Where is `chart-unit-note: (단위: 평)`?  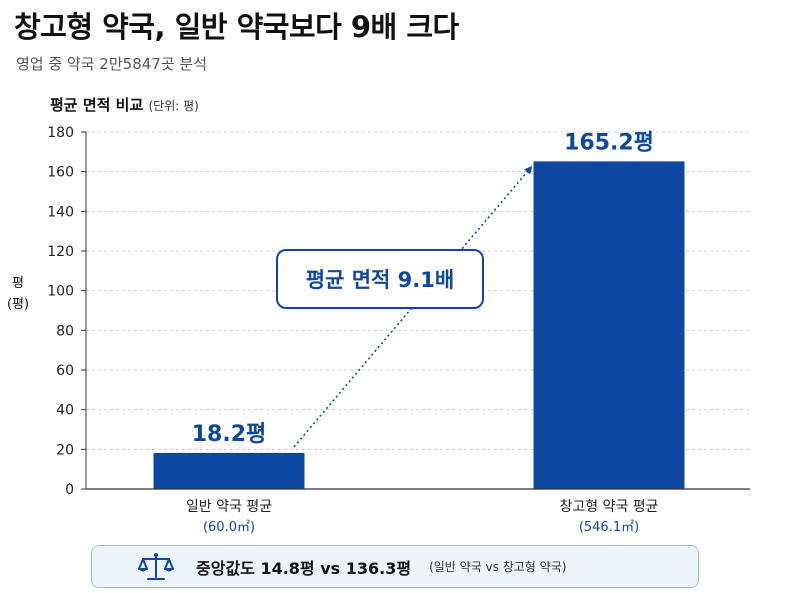 chart-unit-note: (단위: 평) is located at coordinates (173, 106).